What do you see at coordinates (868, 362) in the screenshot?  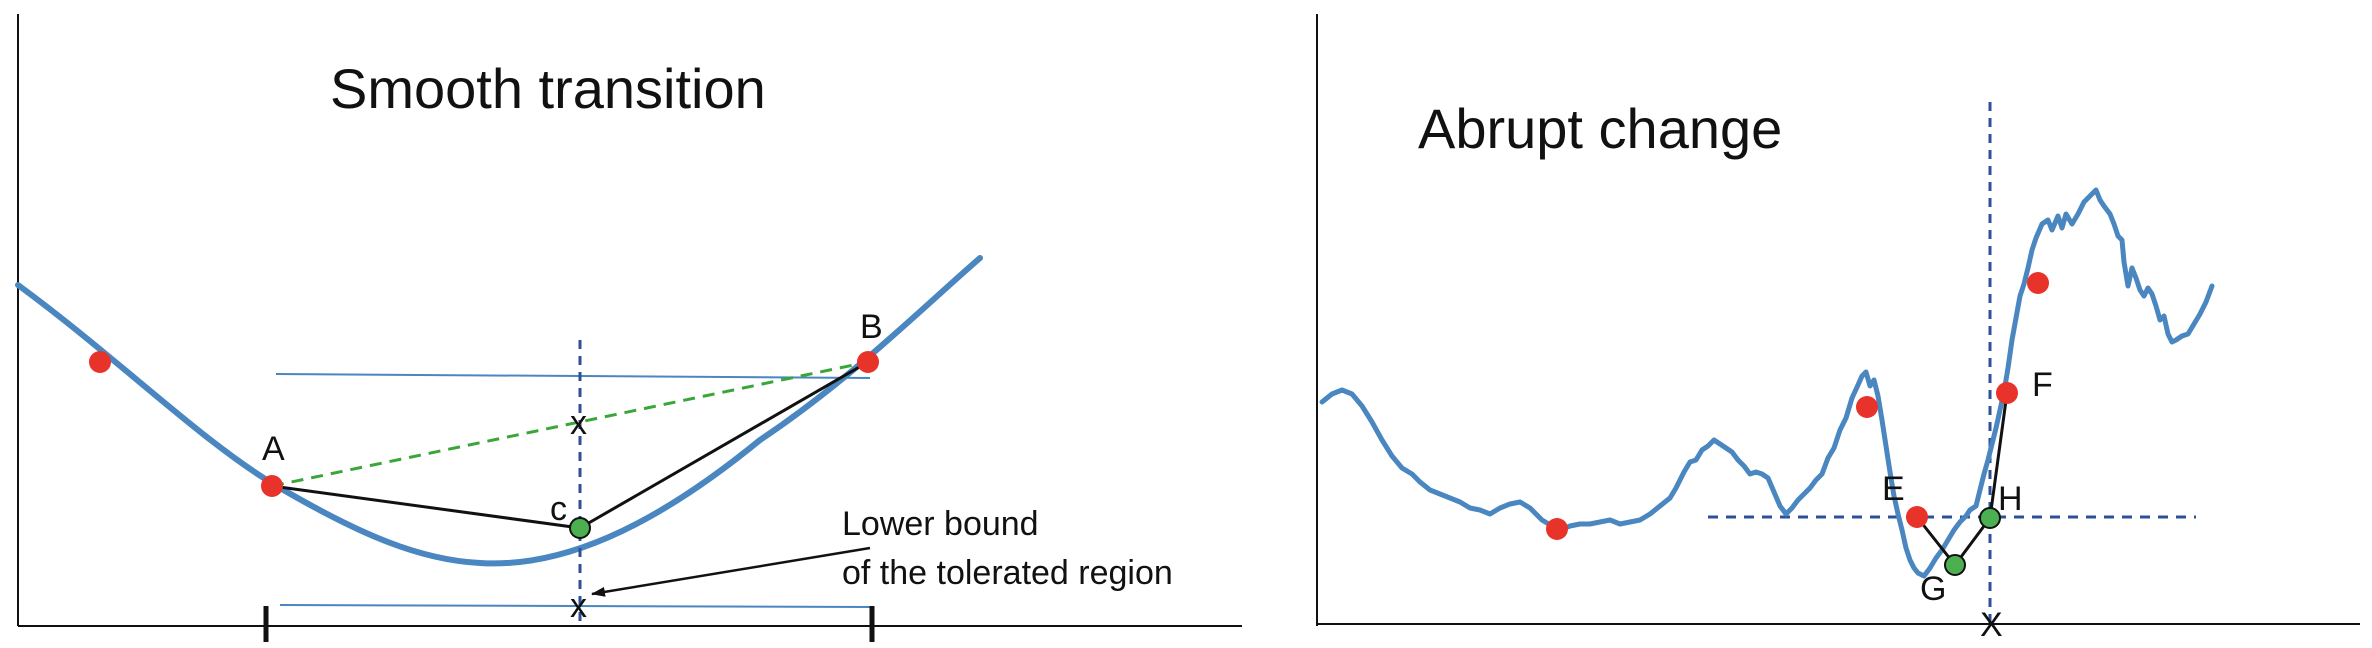 I see `point-b` at bounding box center [868, 362].